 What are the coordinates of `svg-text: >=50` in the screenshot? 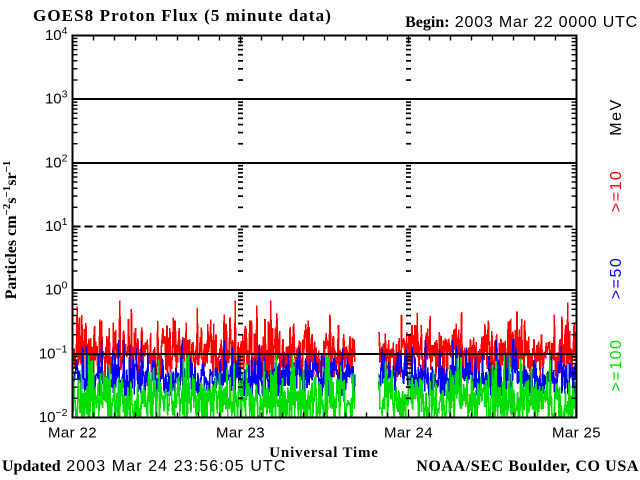 It's located at (616, 278).